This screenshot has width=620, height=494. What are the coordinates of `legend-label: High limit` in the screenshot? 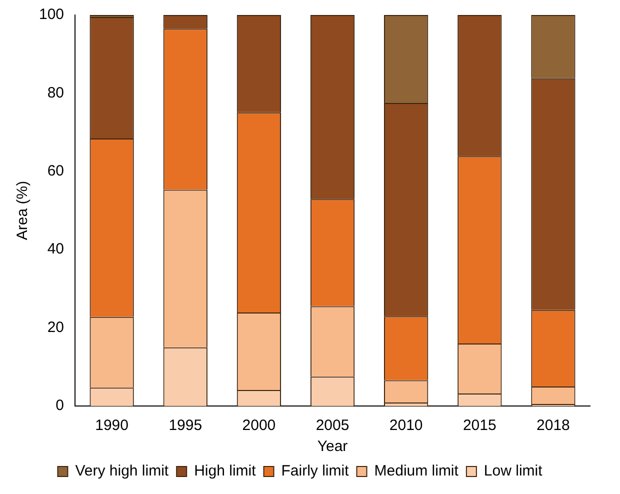 It's located at (225, 471).